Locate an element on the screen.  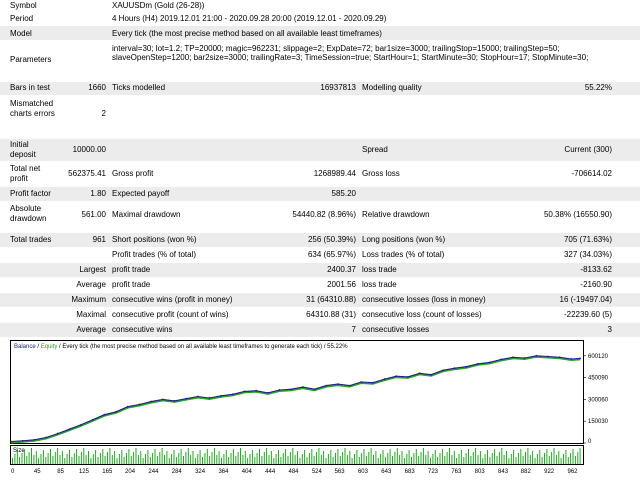
reldd-value: 50.38% (16550.90) is located at coordinates (577, 214).